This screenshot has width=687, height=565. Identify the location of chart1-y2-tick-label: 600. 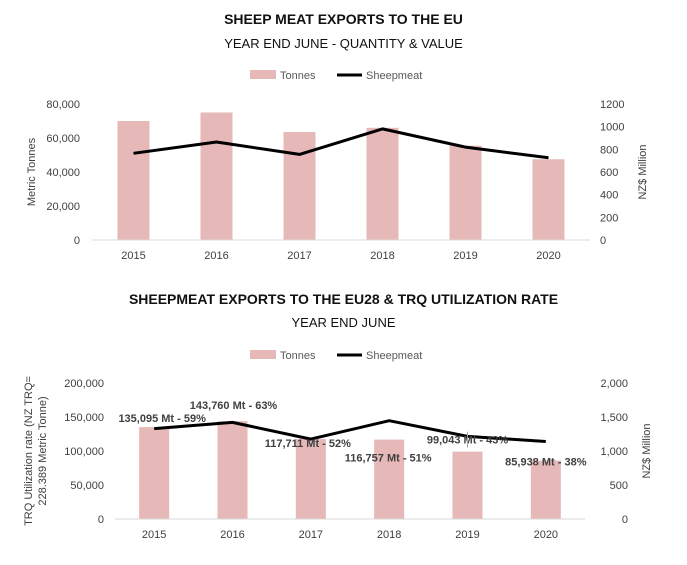
(609, 173).